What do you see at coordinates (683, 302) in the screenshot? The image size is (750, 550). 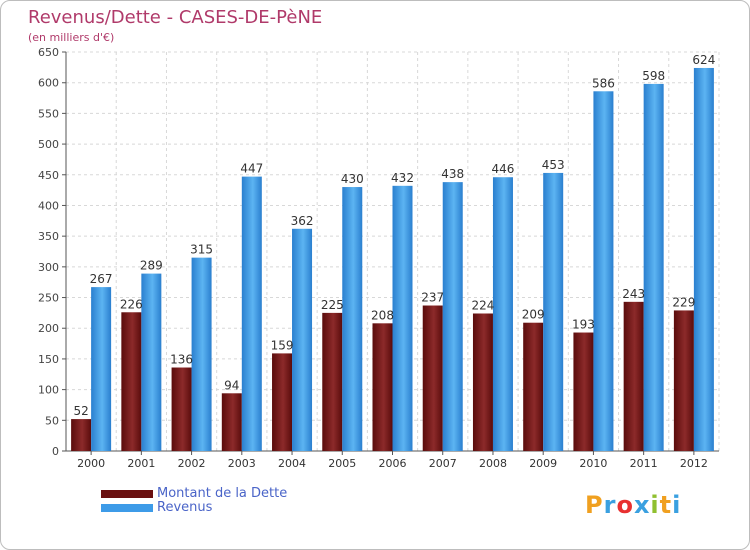 I see `data-label-dette: 229` at bounding box center [683, 302].